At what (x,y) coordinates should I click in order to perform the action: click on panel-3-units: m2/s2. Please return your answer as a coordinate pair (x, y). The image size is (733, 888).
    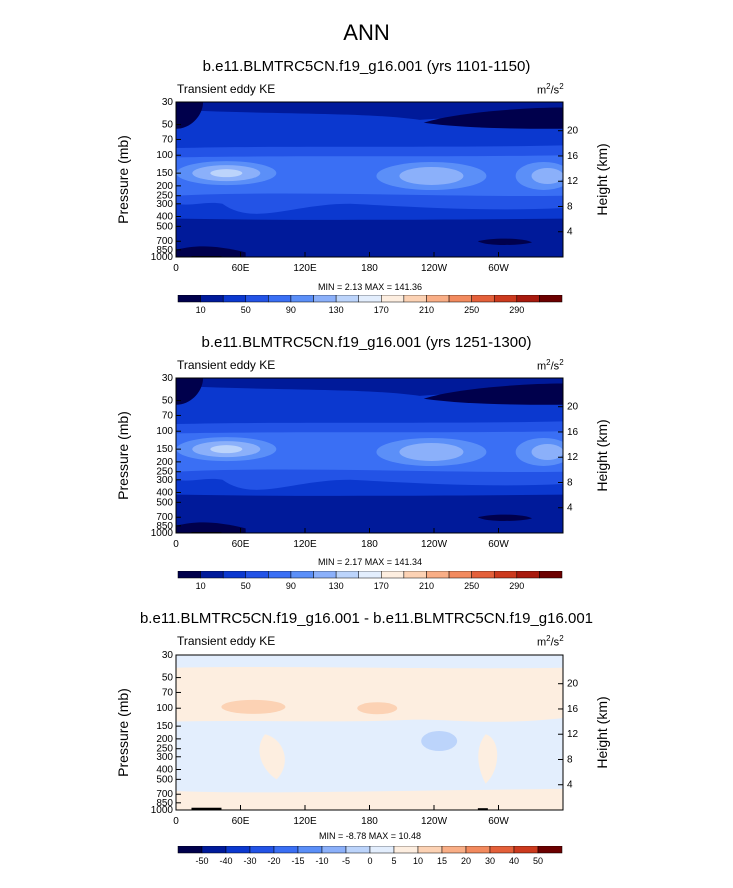
    Looking at the image, I should click on (550, 641).